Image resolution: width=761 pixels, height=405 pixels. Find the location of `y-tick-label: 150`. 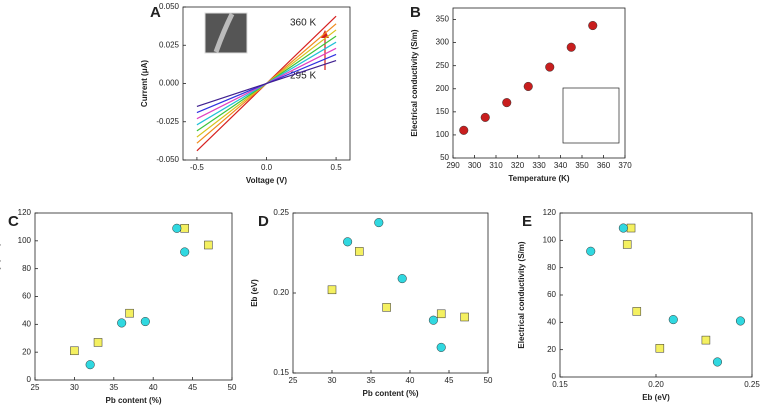

y-tick-label: 150 is located at coordinates (443, 111).